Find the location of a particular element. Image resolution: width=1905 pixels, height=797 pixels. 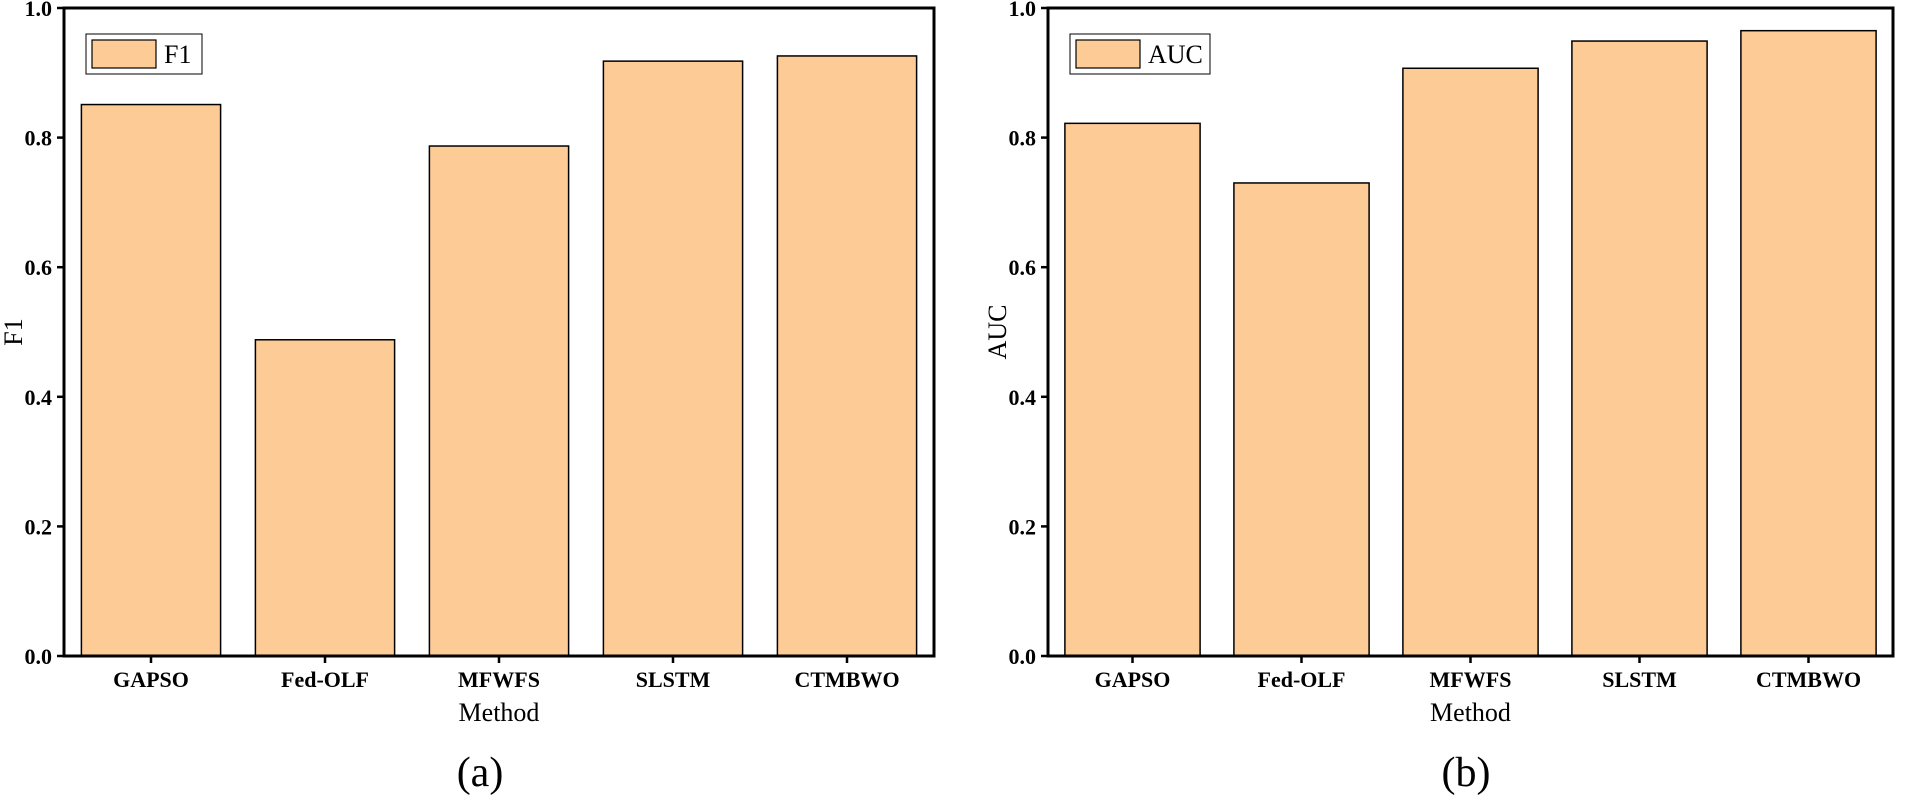

panel-label: (a) is located at coordinates (480, 773).